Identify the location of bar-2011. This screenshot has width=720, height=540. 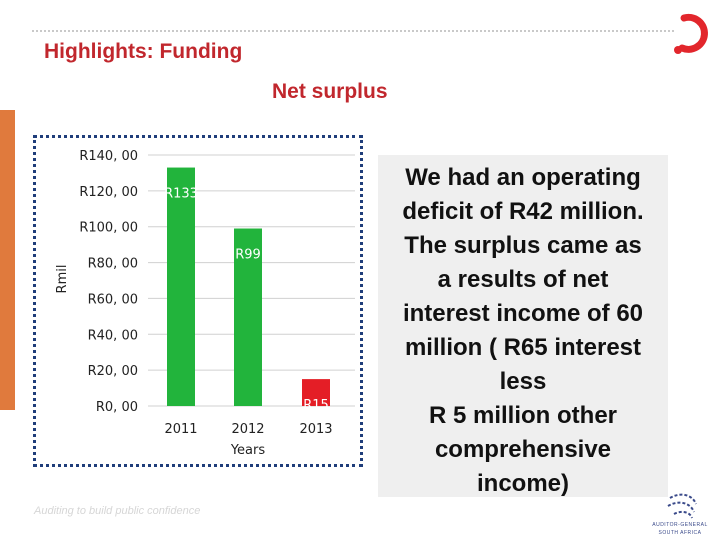
(181, 286).